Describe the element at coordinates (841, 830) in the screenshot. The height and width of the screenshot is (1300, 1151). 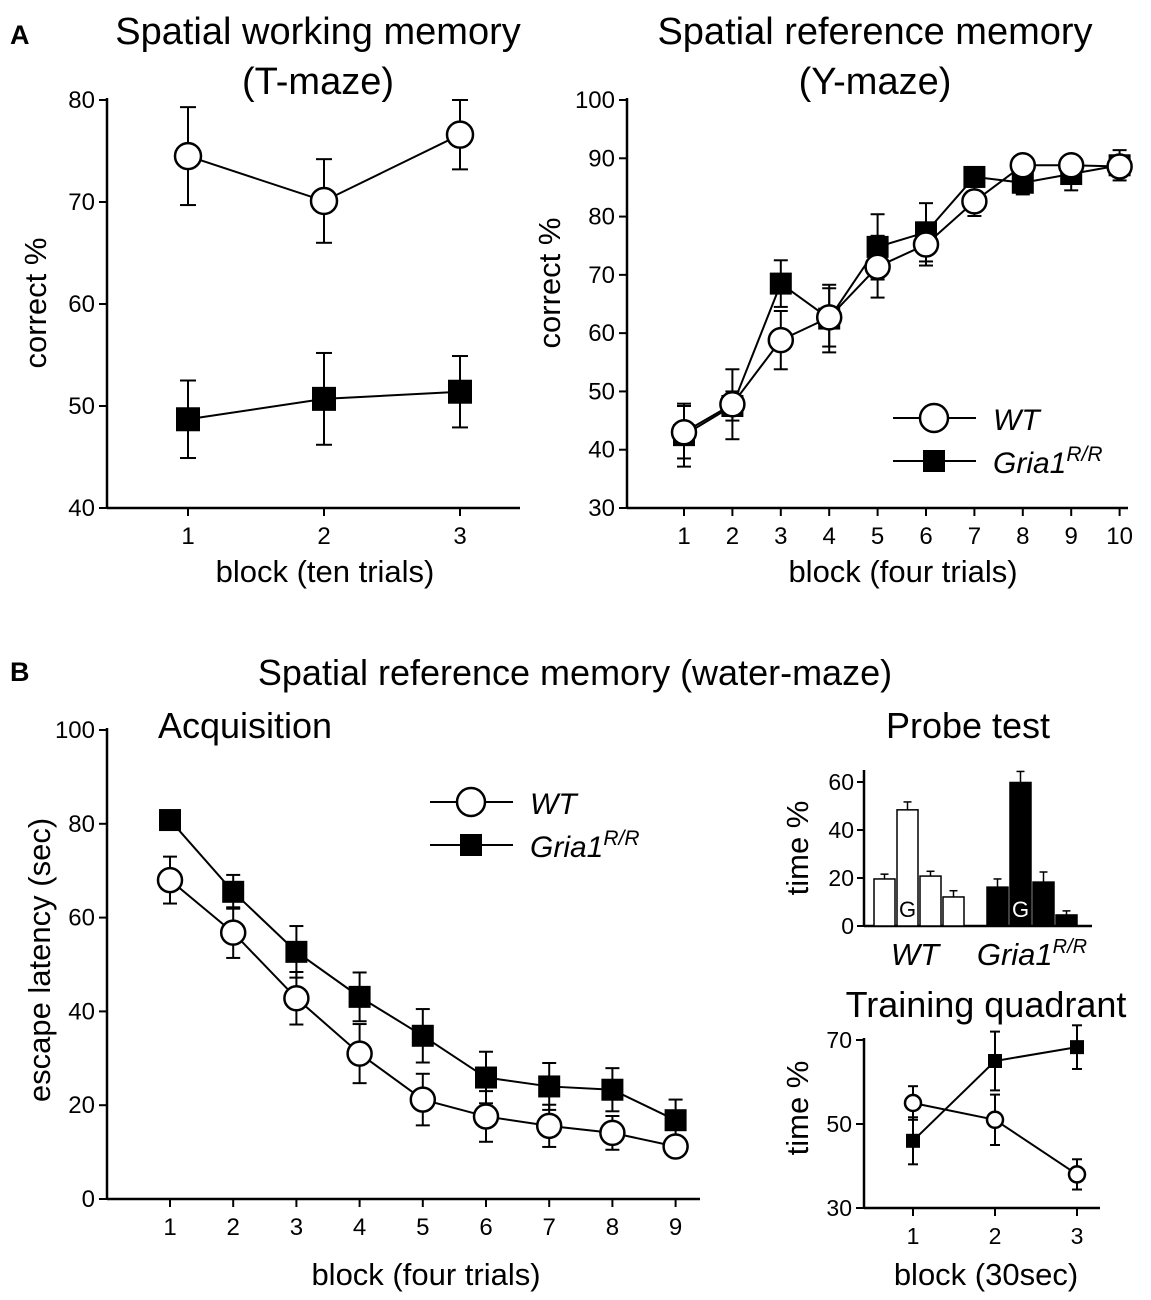
I see `probe-y-tick-label: 40` at that location.